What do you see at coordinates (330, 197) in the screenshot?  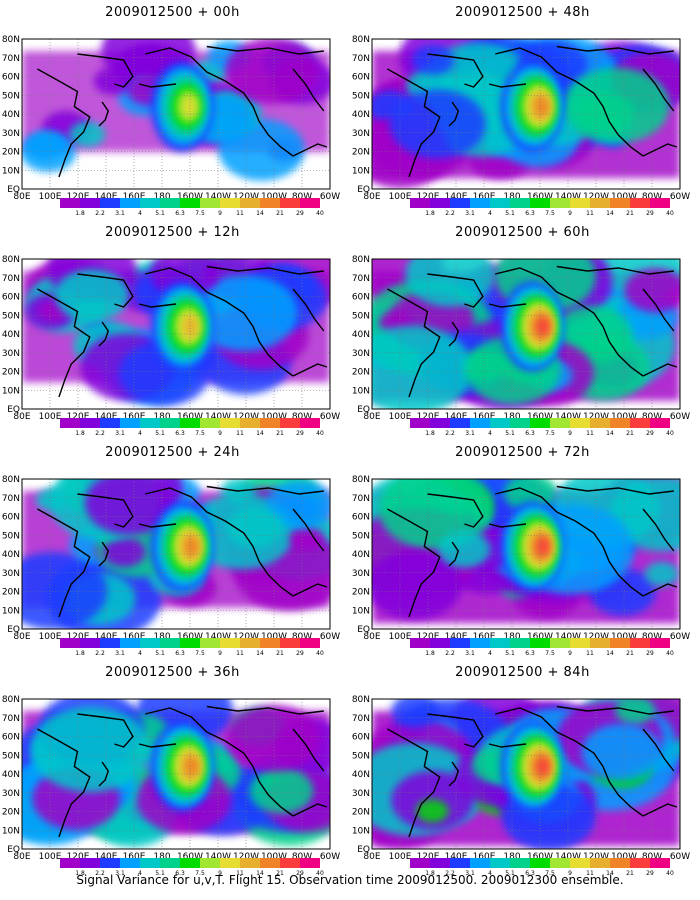 I see `x-tick-label: 60W` at bounding box center [330, 197].